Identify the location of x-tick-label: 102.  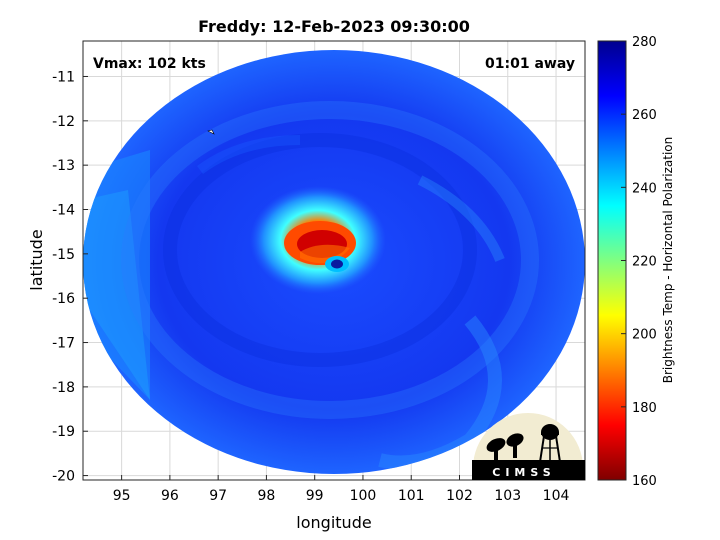
(459, 496).